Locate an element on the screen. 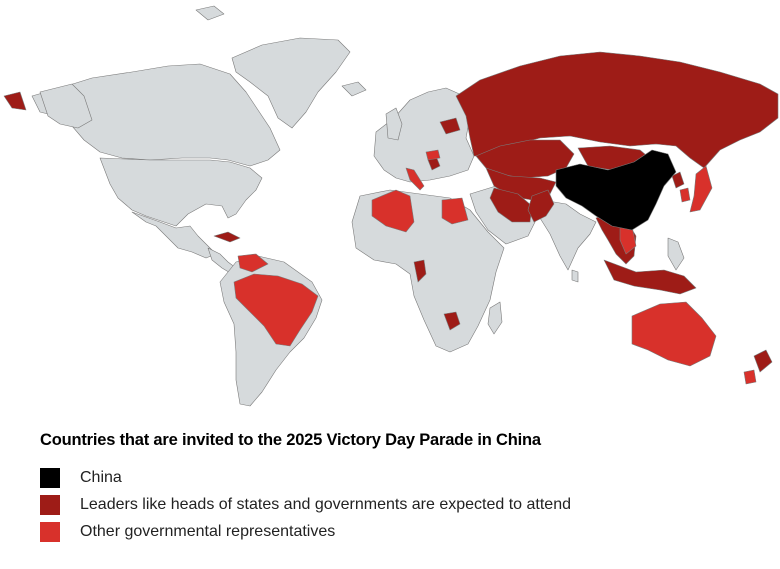 Image resolution: width=780 pixels, height=569 pixels. country-greenland is located at coordinates (291, 83).